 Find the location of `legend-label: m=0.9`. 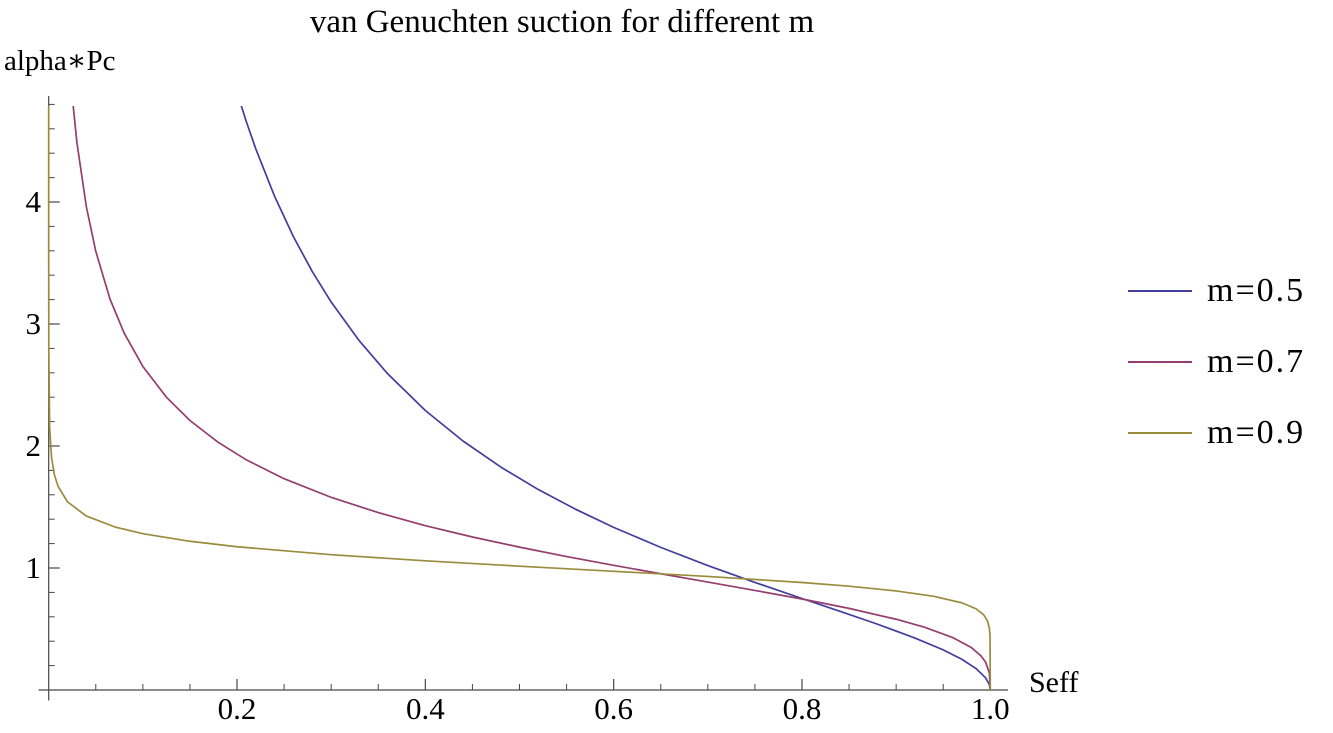

legend-label: m=0.9 is located at coordinates (1256, 432).